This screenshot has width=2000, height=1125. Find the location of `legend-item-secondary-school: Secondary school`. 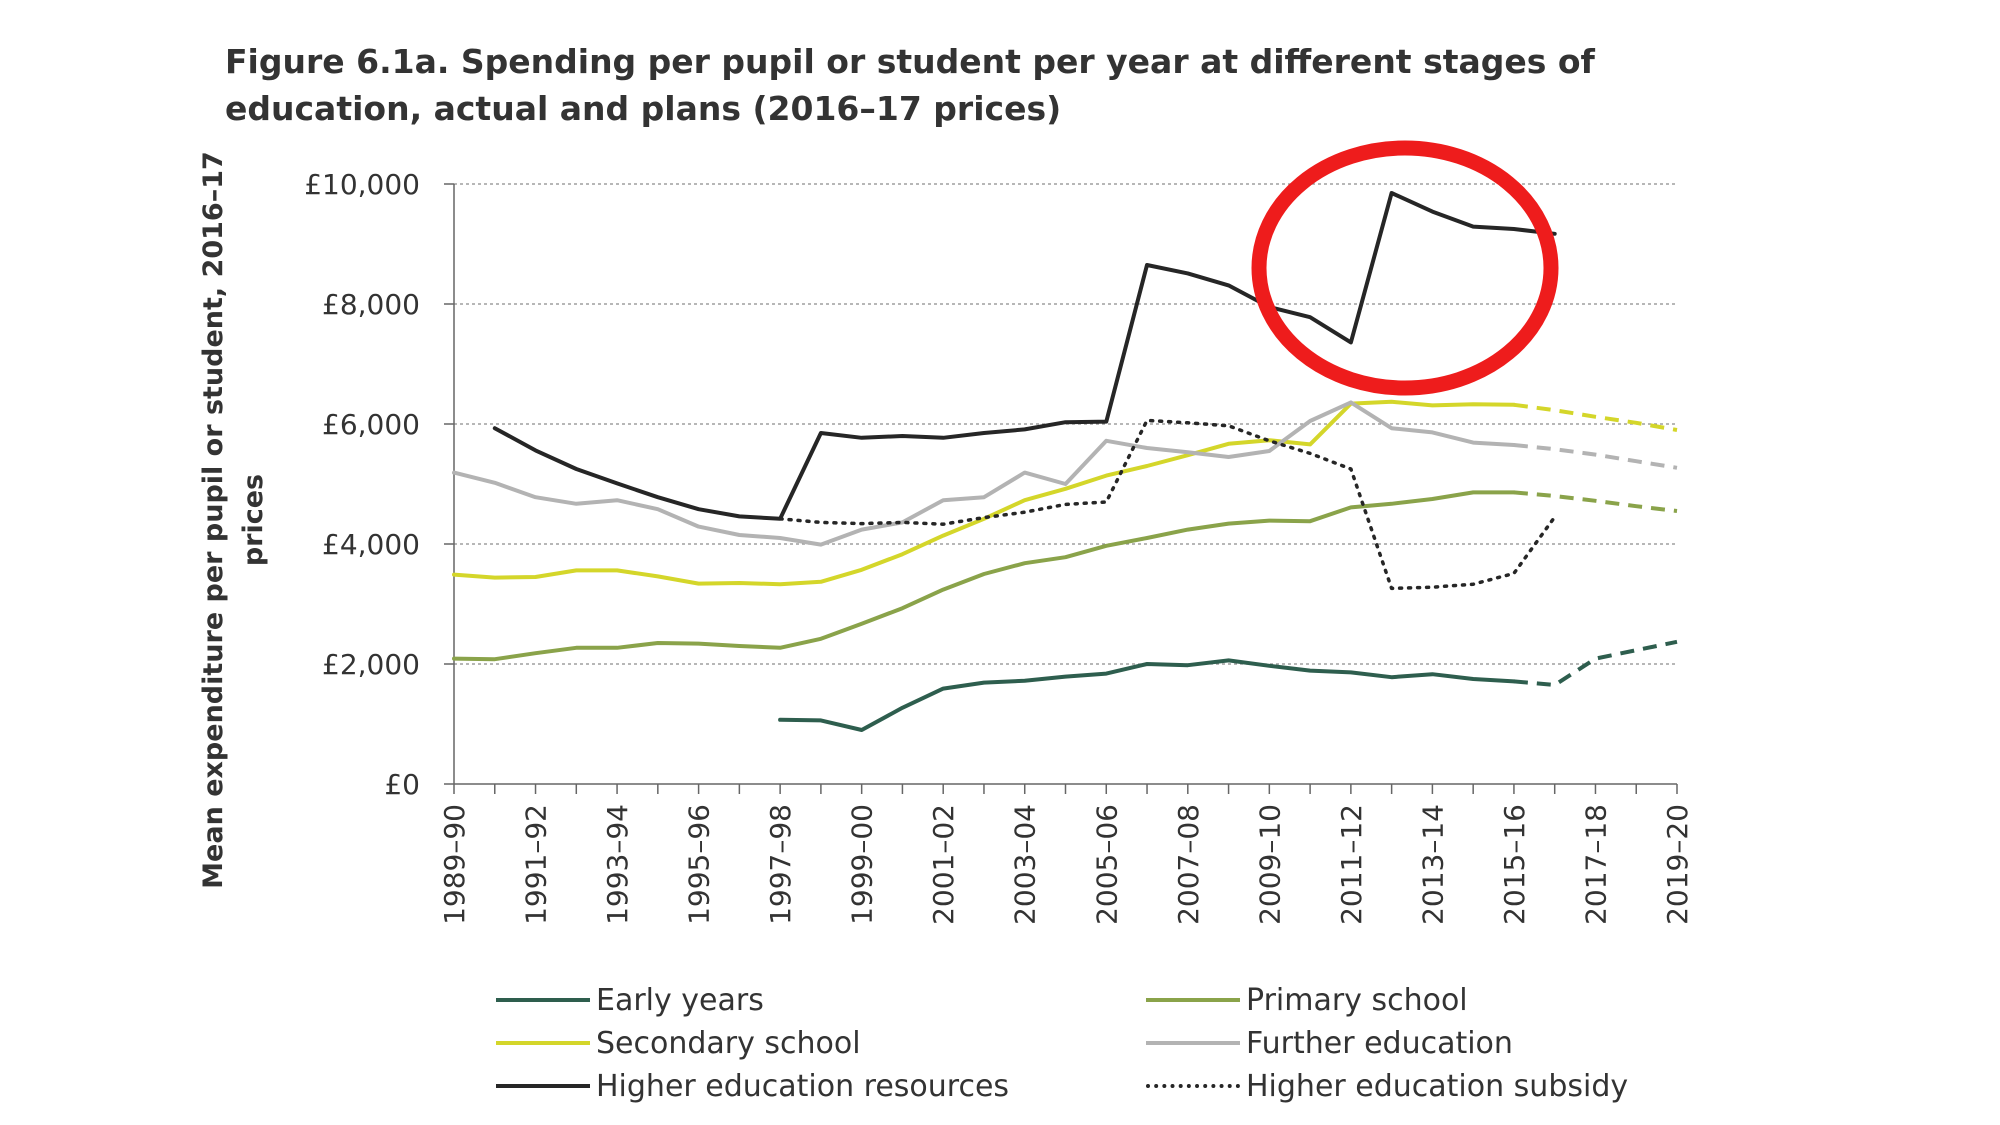

legend-item-secondary-school: Secondary school is located at coordinates (678, 1043).